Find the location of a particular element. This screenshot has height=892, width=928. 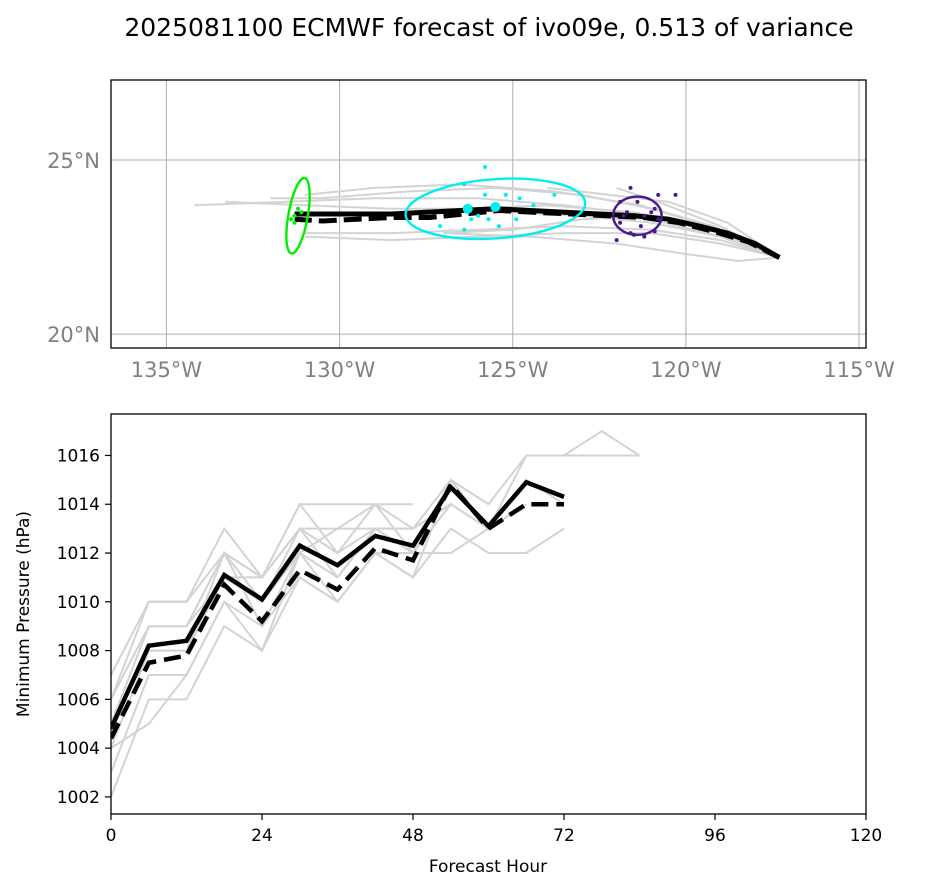

x-axis-label: Forecast Hour is located at coordinates (488, 867).